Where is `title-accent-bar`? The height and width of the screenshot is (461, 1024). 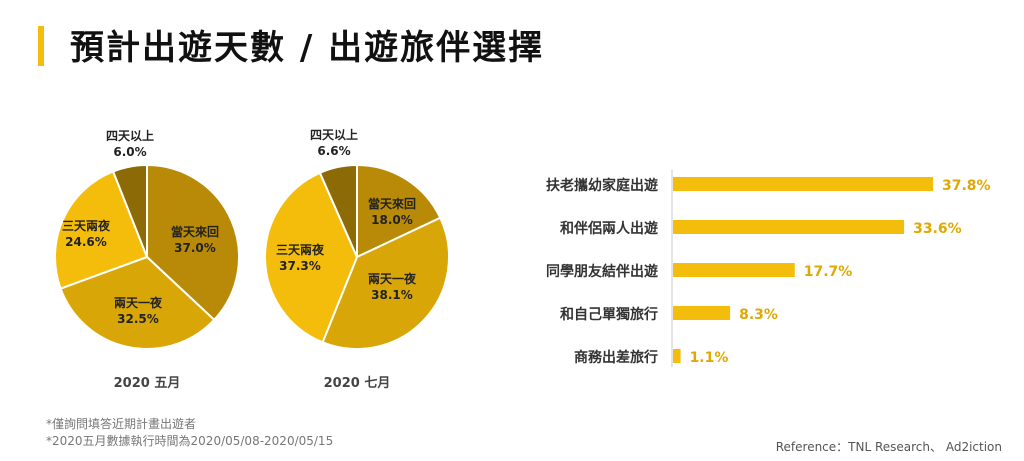
title-accent-bar is located at coordinates (41, 46).